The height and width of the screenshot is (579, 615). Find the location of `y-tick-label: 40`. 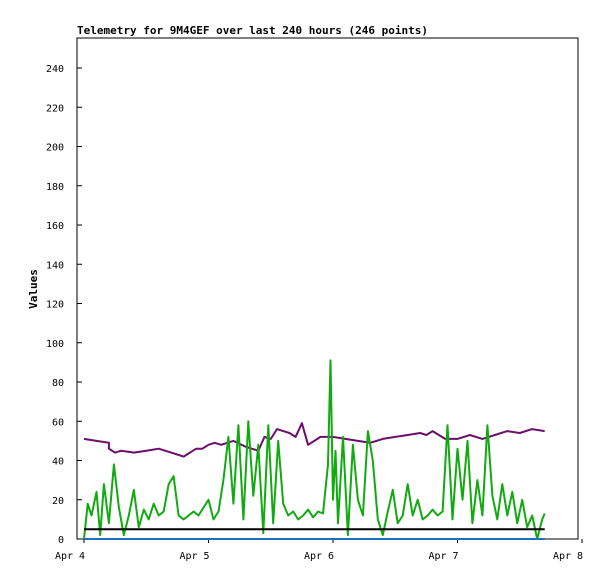

y-tick-label: 40 is located at coordinates (58, 462).